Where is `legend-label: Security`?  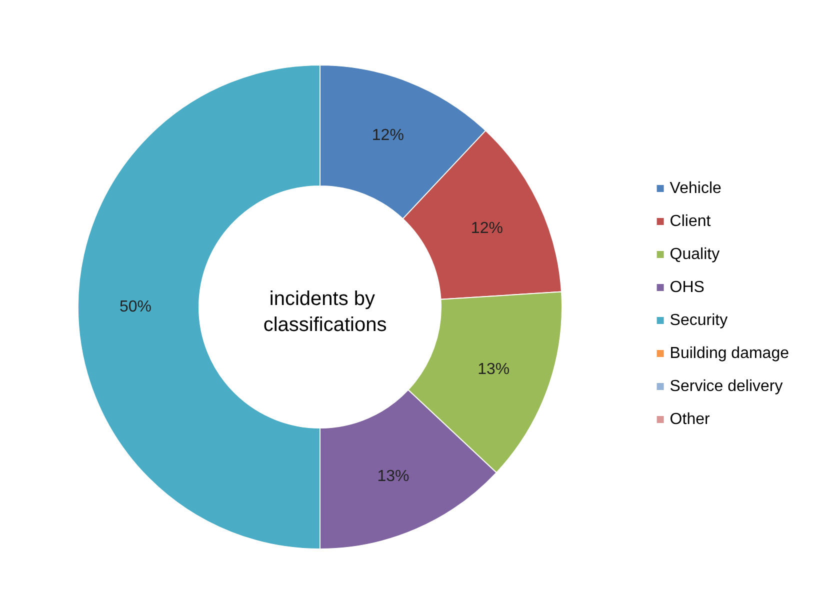
legend-label: Security is located at coordinates (699, 320).